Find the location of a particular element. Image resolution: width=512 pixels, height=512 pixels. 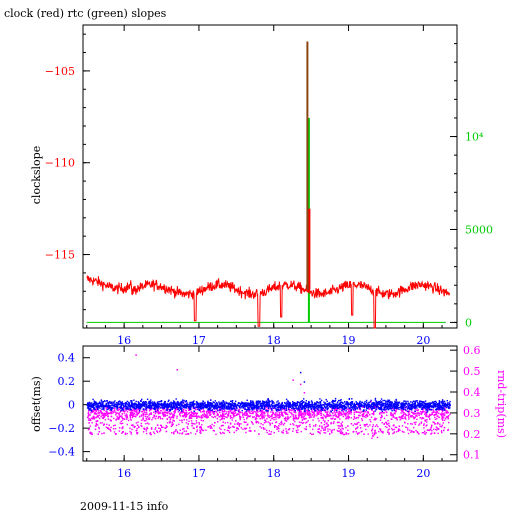

bottom-right-tick-label: 0.2 is located at coordinates (472, 434).